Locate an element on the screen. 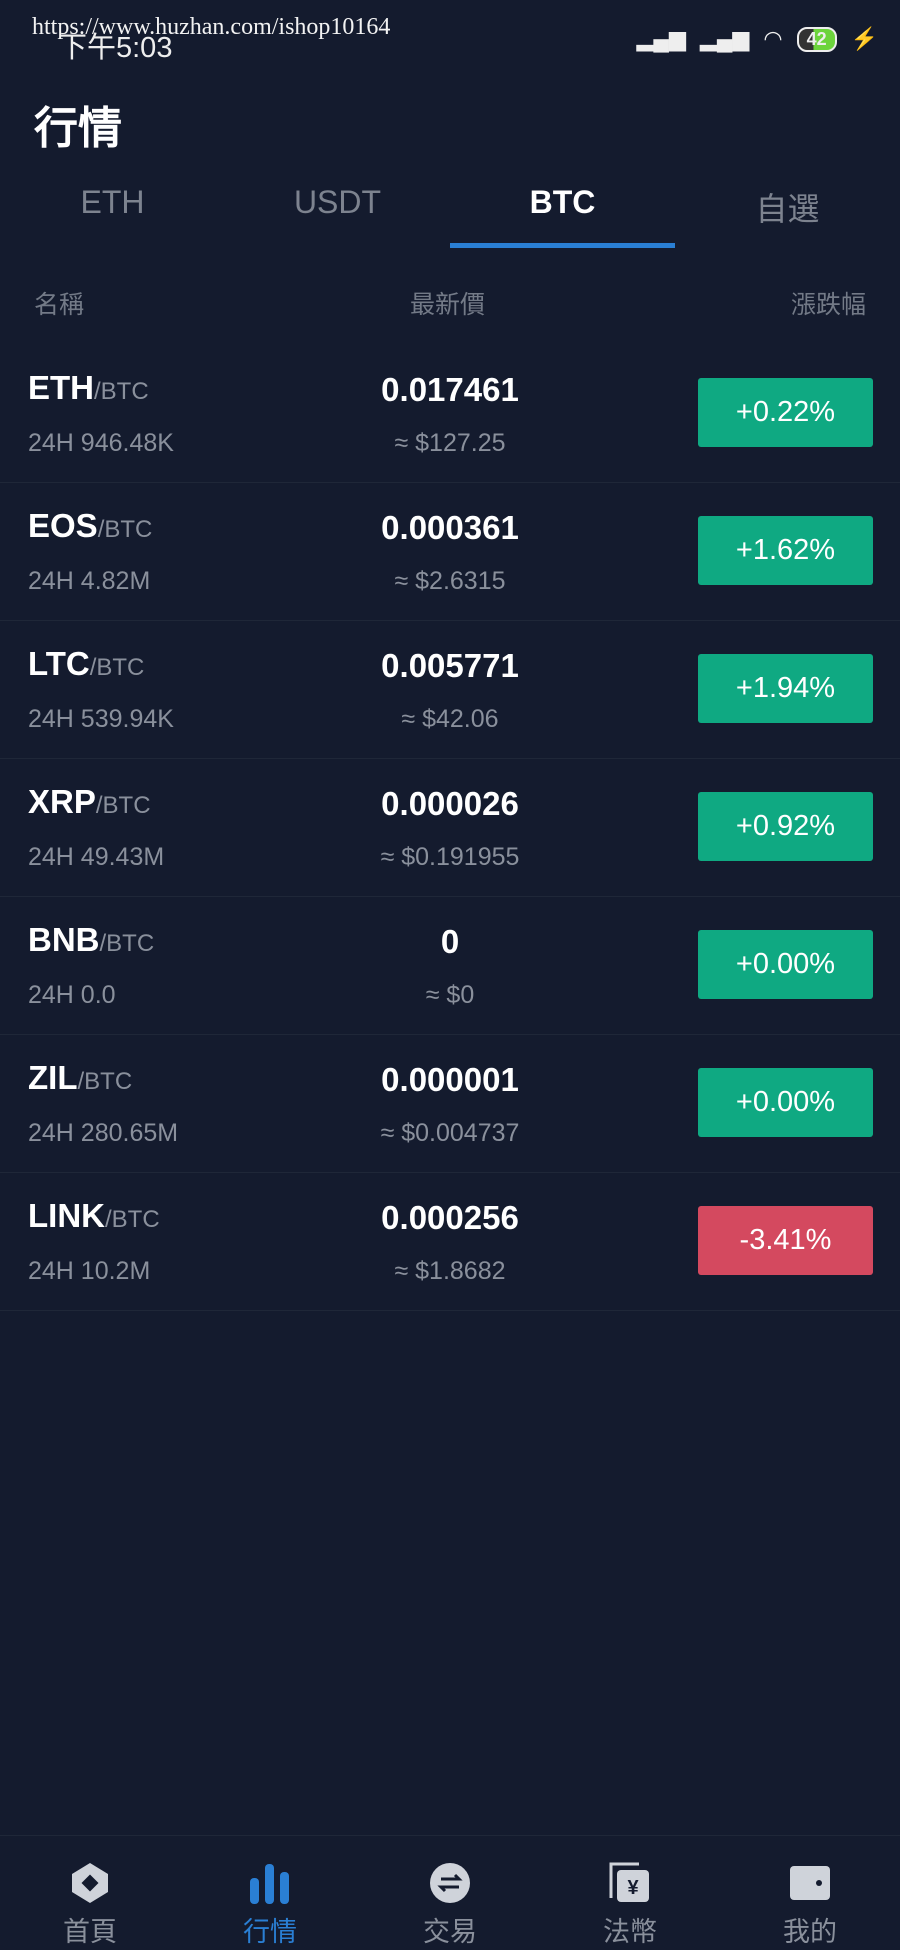 The height and width of the screenshot is (1950, 900). battery-icon: 42 is located at coordinates (816, 39).